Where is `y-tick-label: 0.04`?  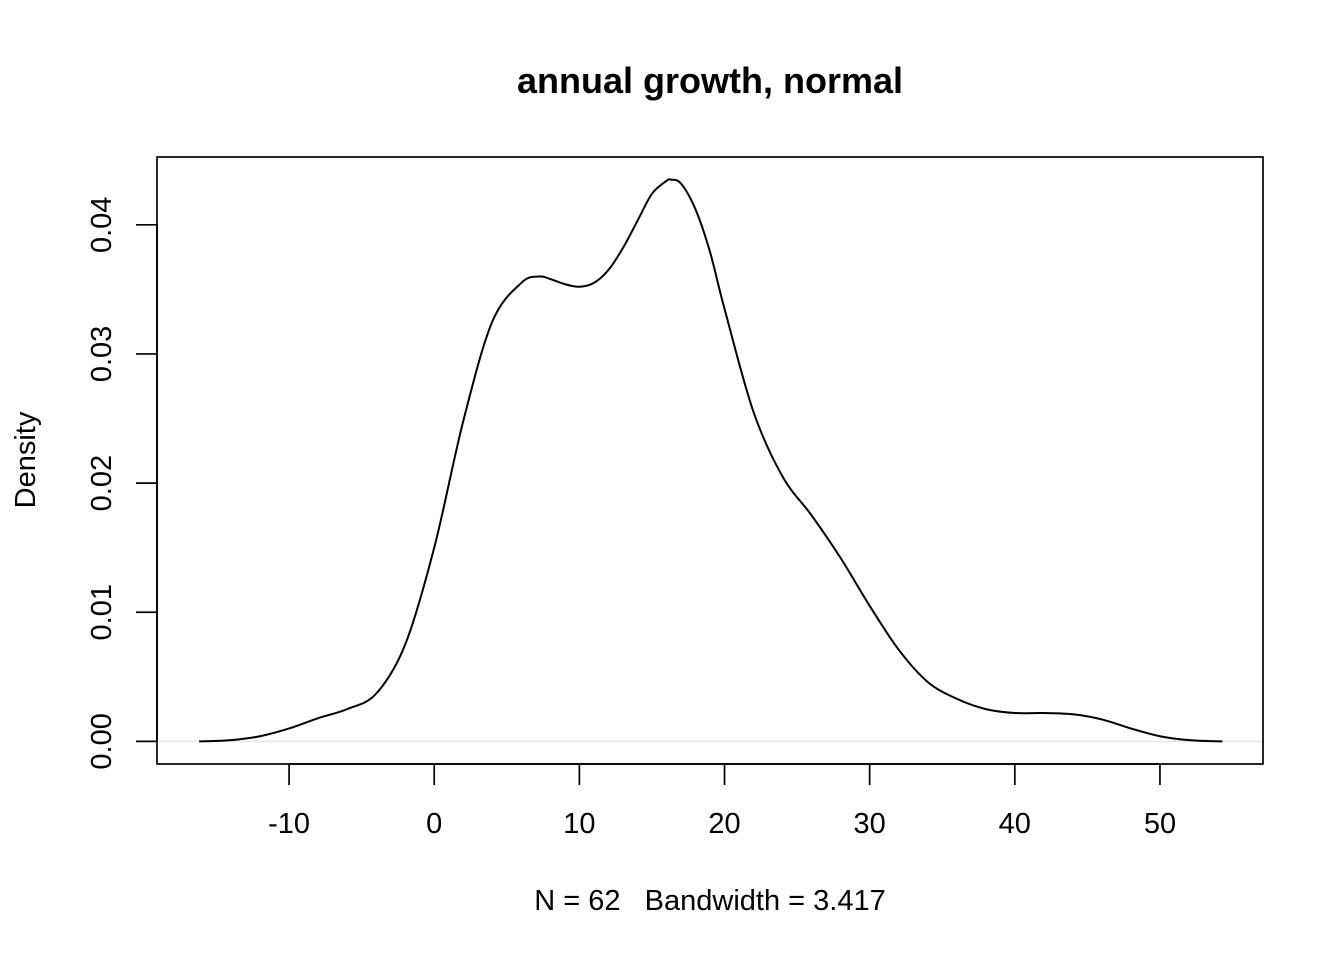
y-tick-label: 0.04 is located at coordinates (102, 225).